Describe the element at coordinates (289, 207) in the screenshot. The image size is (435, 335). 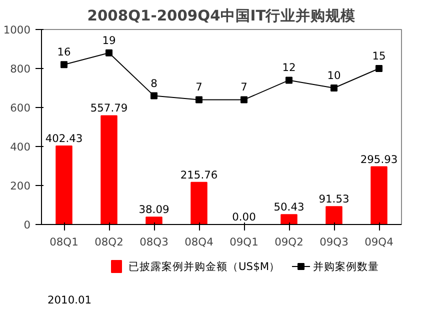
I see `data-label: 50.43` at that location.